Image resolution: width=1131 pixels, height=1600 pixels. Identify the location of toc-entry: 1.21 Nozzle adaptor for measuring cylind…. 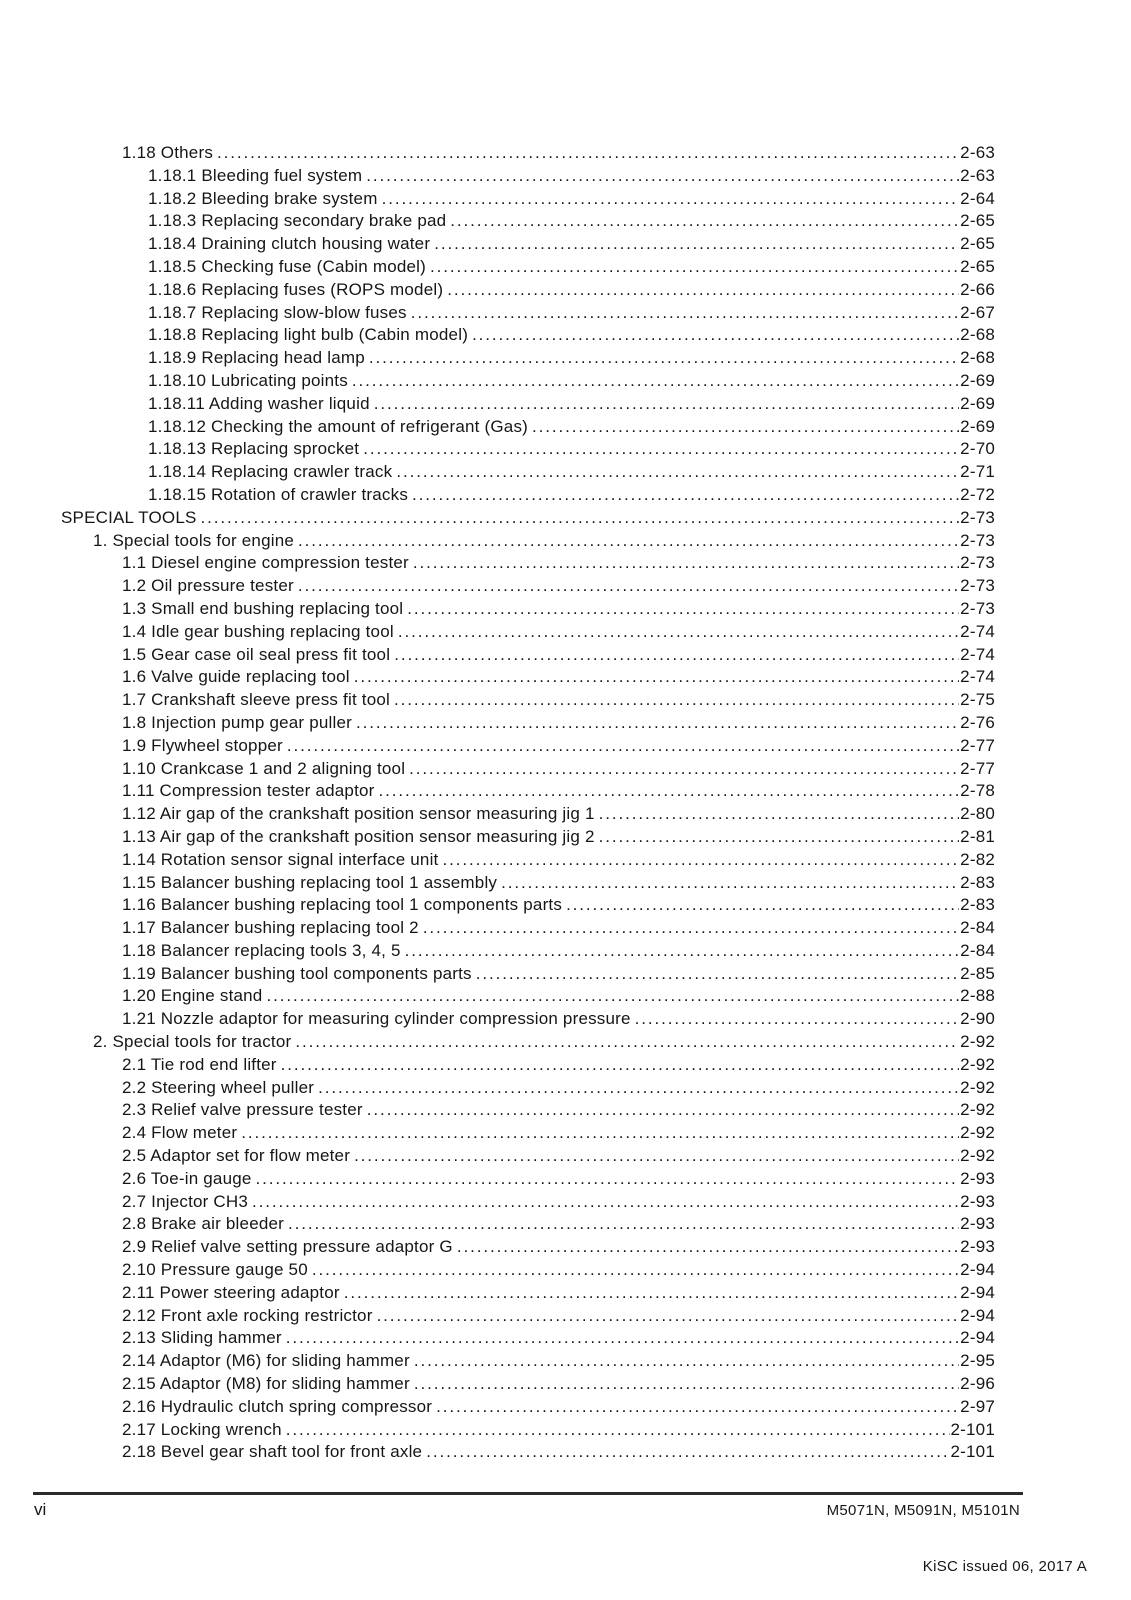
(528, 1019).